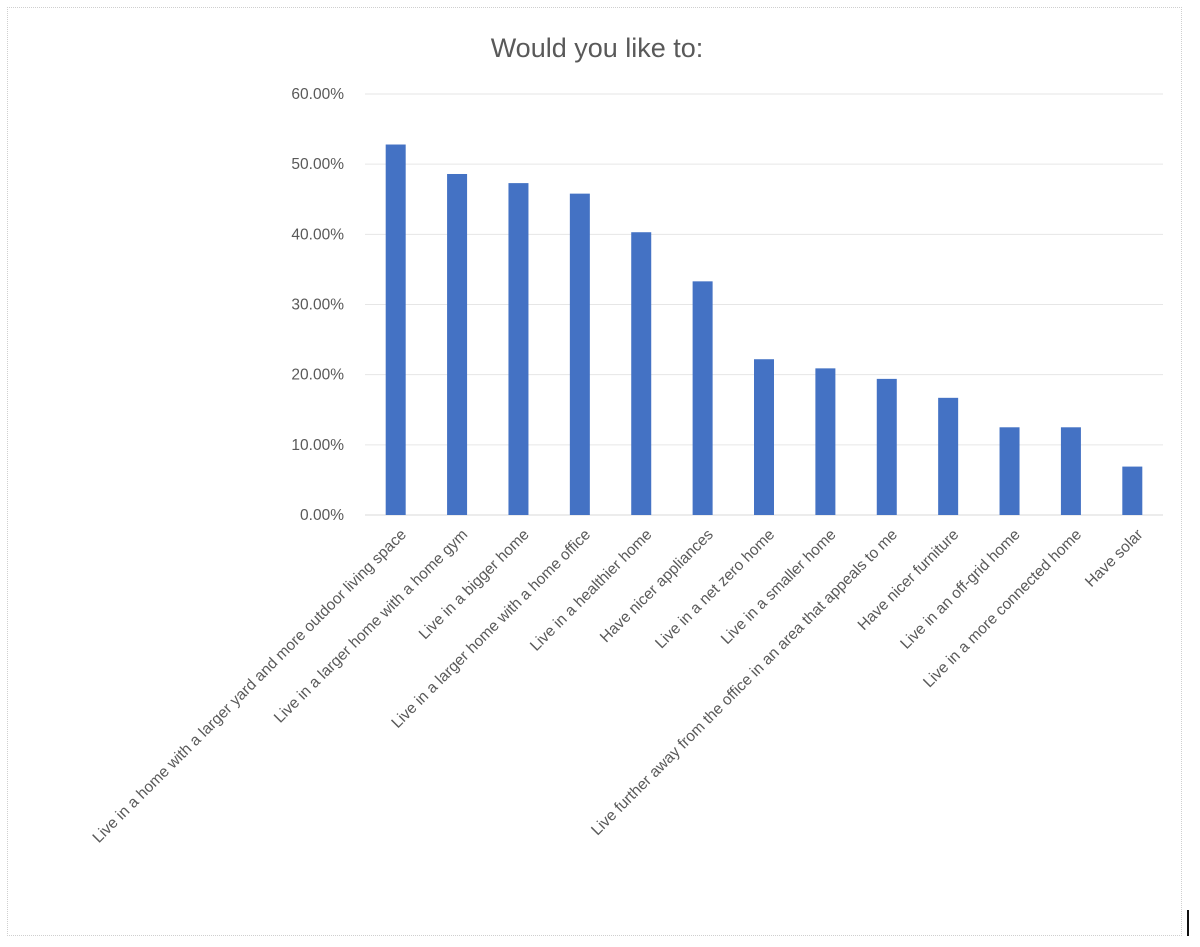 This screenshot has width=1200, height=947. What do you see at coordinates (909, 580) in the screenshot?
I see `x-category-label: Have nicer furniture` at bounding box center [909, 580].